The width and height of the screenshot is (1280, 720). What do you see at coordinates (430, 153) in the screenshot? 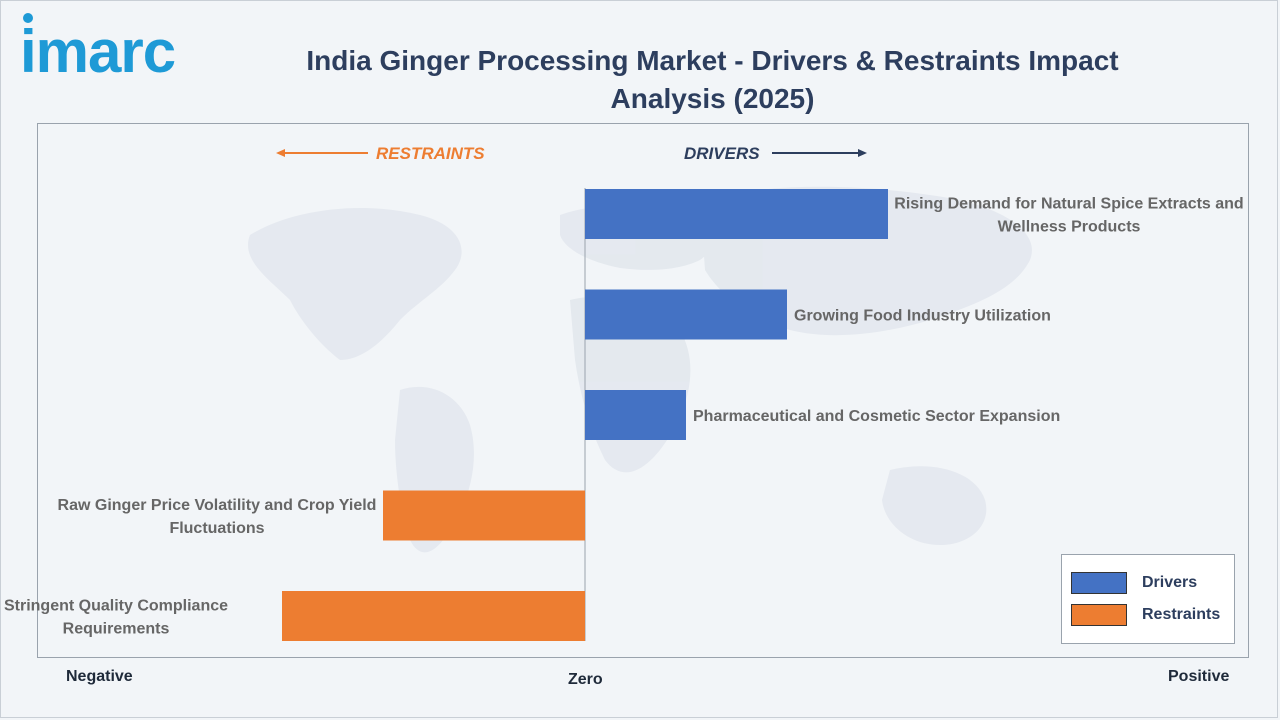
I see `restraints-header: RESTRAINTS` at bounding box center [430, 153].